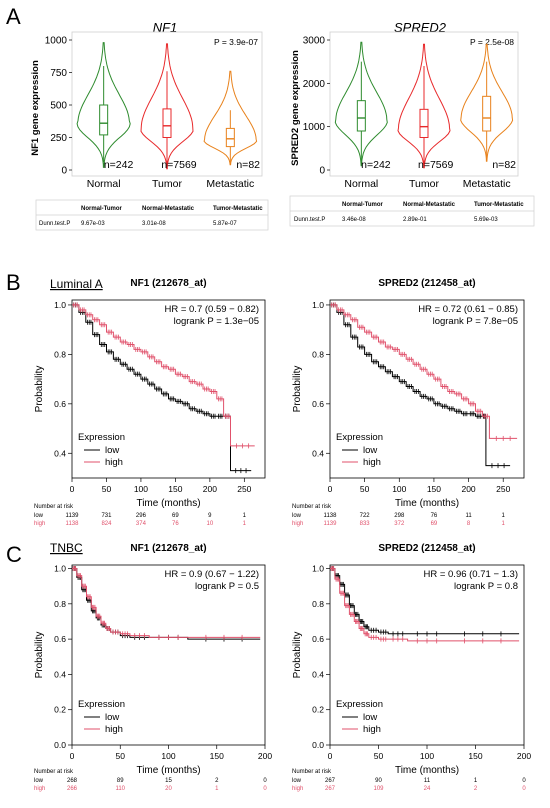 This screenshot has height=808, width=550. I want to click on panel-b-subtitle: Luminal A, so click(76, 284).